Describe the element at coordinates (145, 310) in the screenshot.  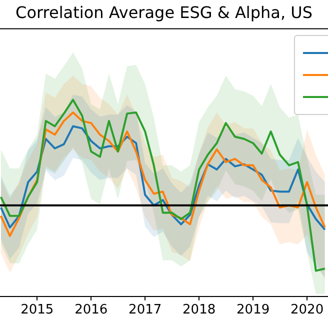
I see `x-tick-label: 2017` at that location.